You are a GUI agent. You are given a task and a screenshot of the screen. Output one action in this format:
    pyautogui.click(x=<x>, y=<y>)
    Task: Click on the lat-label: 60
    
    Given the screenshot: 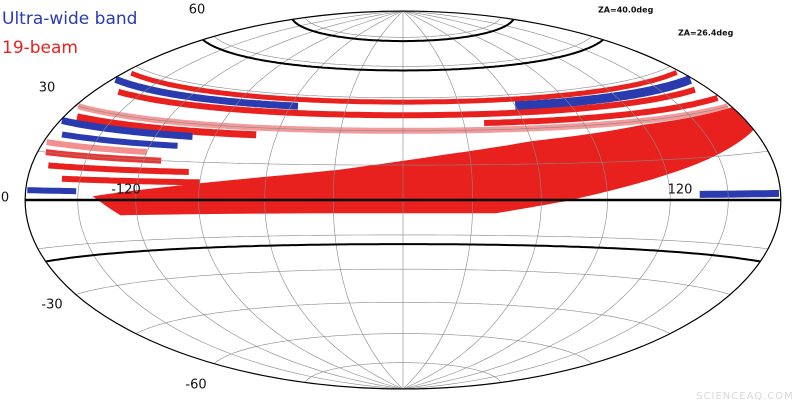 What is the action you would take?
    pyautogui.click(x=197, y=10)
    